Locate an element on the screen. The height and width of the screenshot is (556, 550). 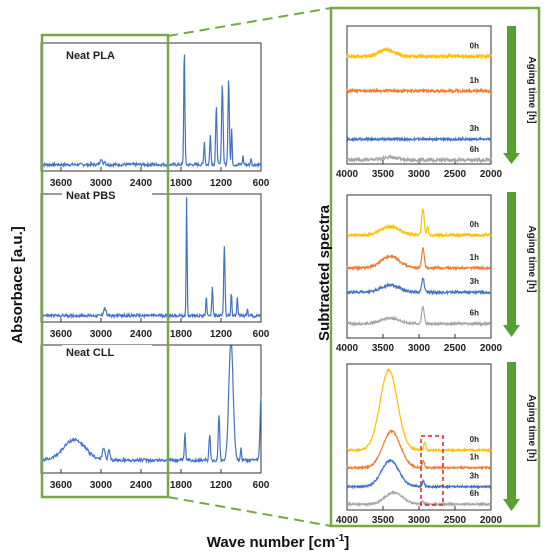
aging-label-1: Aging time [h] is located at coordinates (531, 89).